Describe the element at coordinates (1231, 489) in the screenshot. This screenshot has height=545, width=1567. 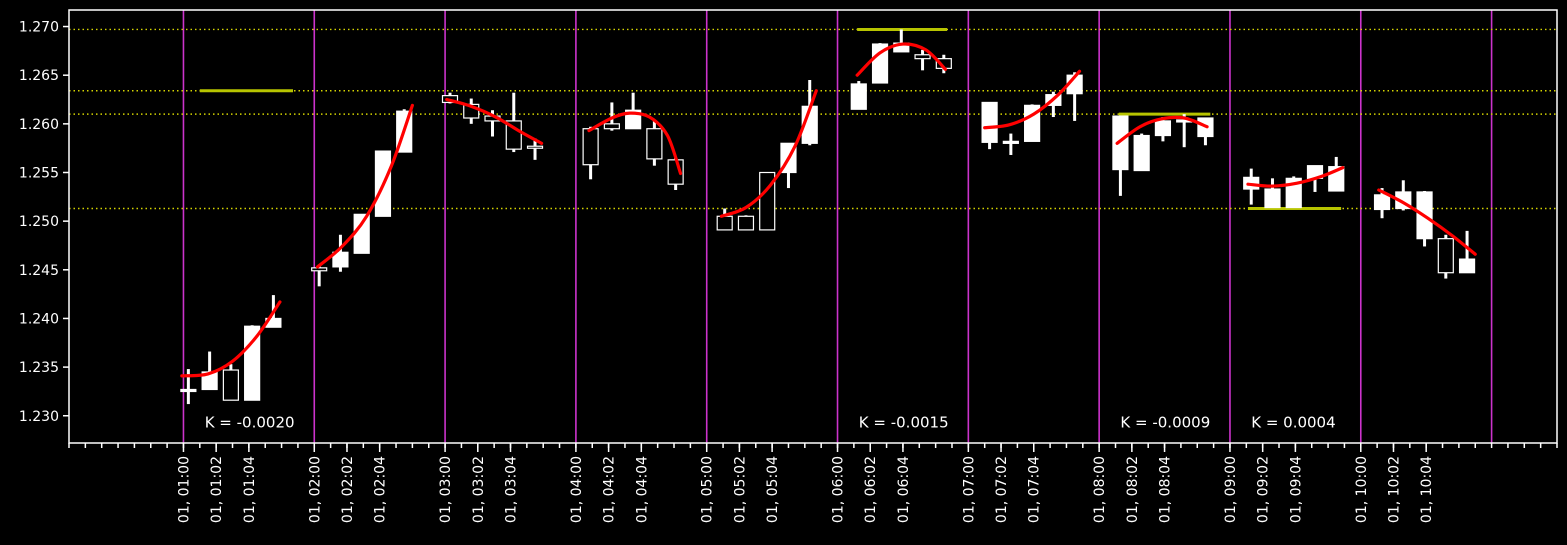
I see `xtick-label-24: 01, 09:00` at that location.